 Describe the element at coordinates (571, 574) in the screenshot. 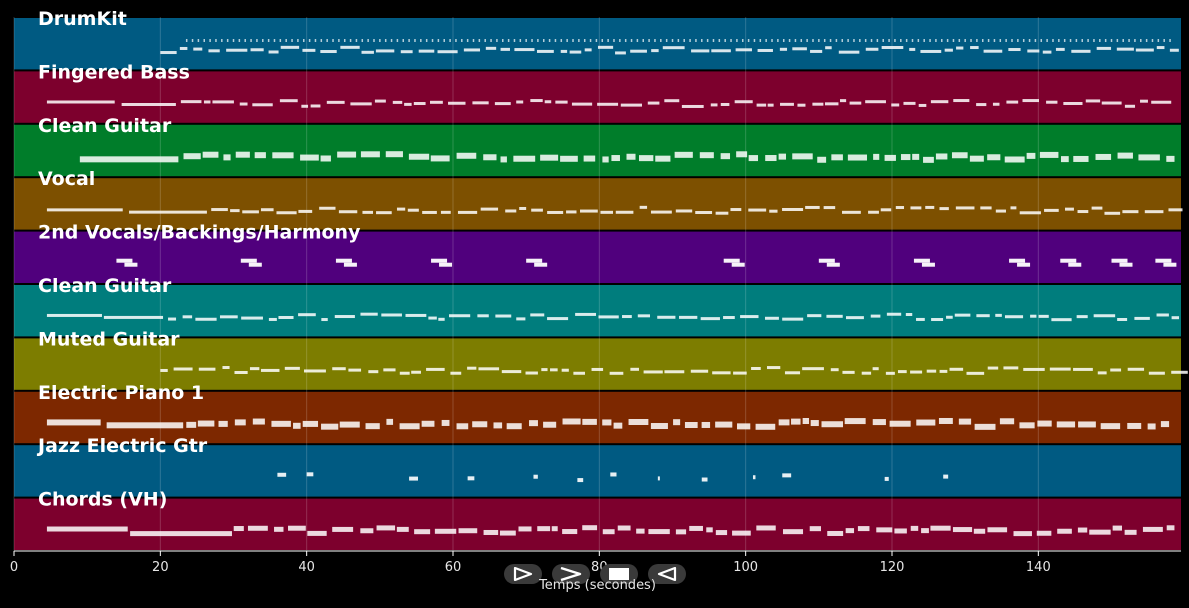

I see `fast-forward-button` at that location.